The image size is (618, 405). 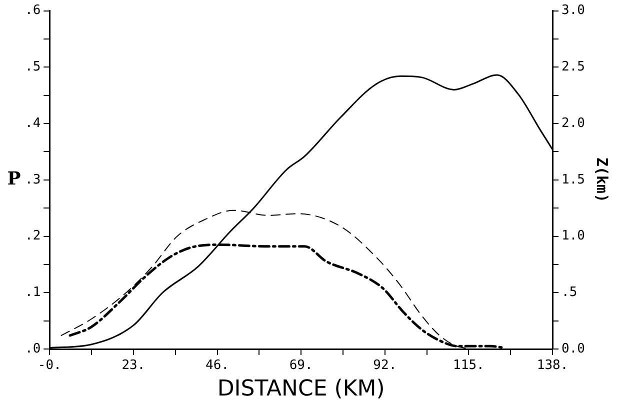 I want to click on y2-tick-label: 0.0, so click(x=574, y=348).